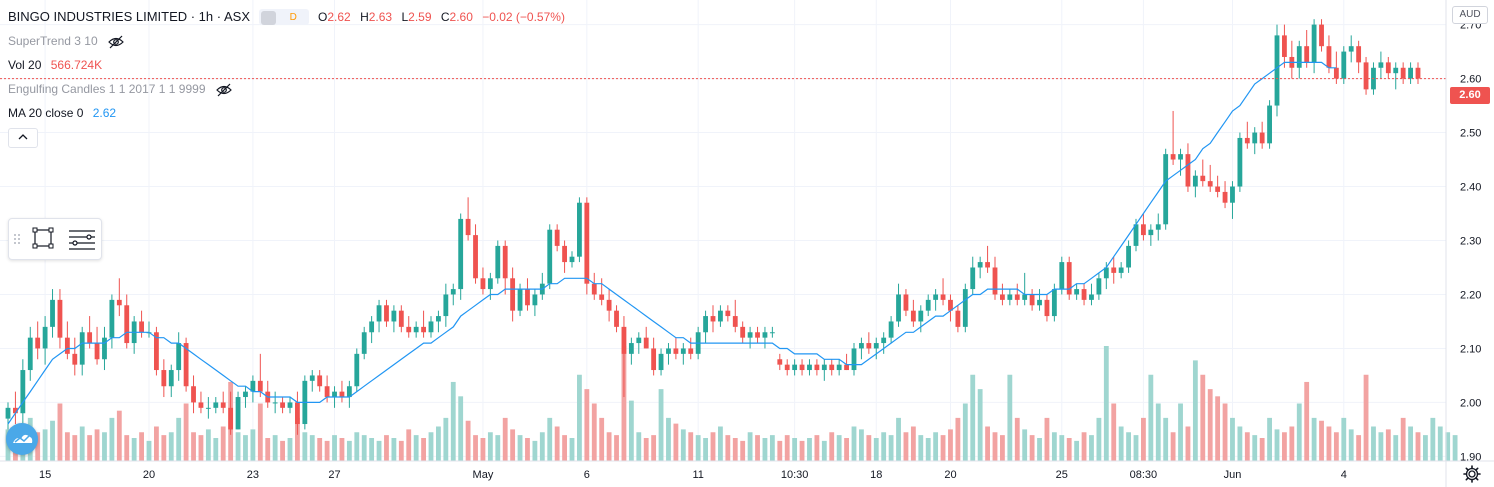 The height and width of the screenshot is (487, 1494). What do you see at coordinates (253, 475) in the screenshot?
I see `x-tick-label: 23` at bounding box center [253, 475].